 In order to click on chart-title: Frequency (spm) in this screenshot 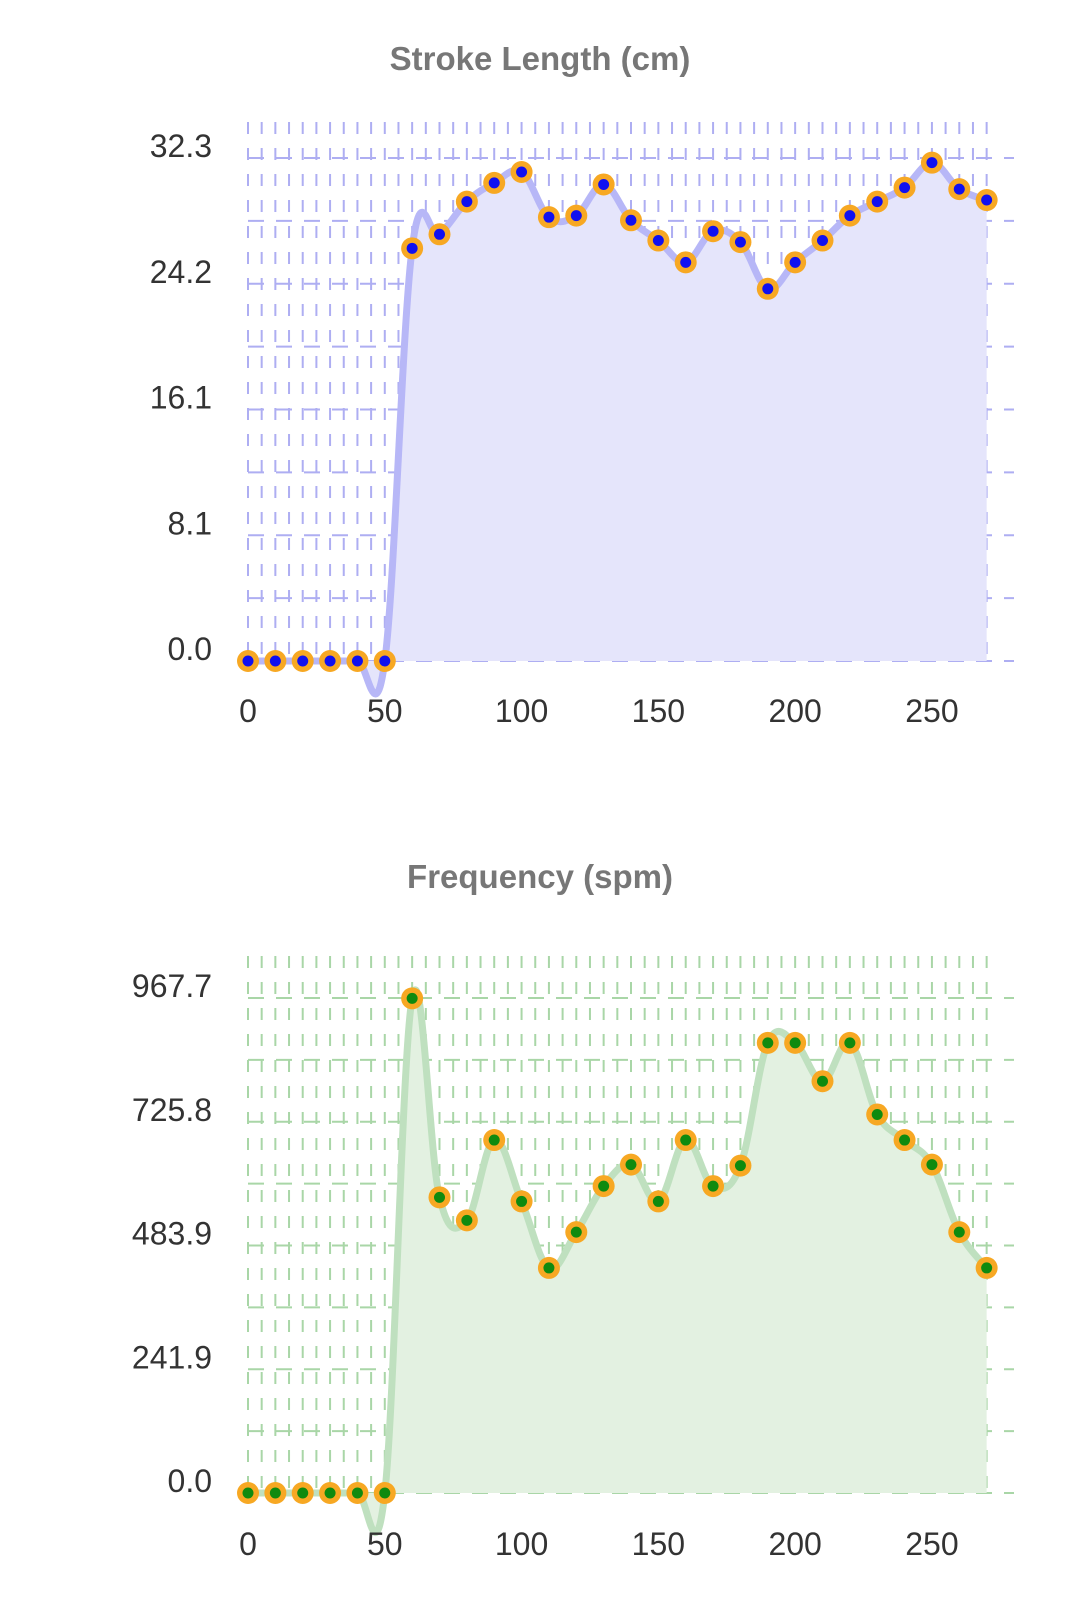, I will do `click(540, 876)`.